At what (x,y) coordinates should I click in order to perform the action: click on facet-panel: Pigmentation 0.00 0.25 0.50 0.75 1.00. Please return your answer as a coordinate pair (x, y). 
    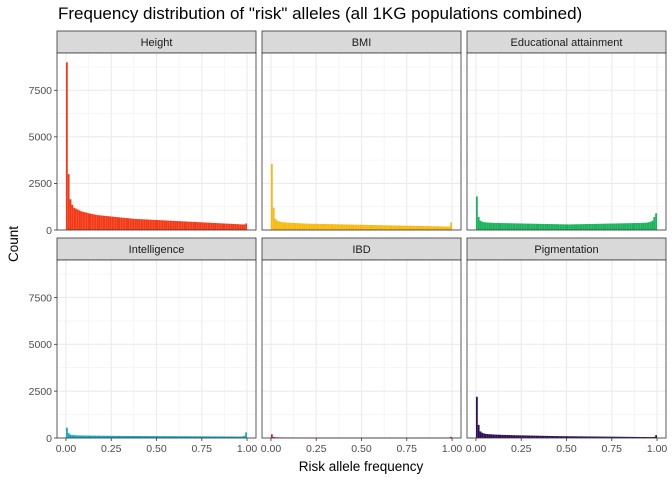
    Looking at the image, I should click on (566, 346).